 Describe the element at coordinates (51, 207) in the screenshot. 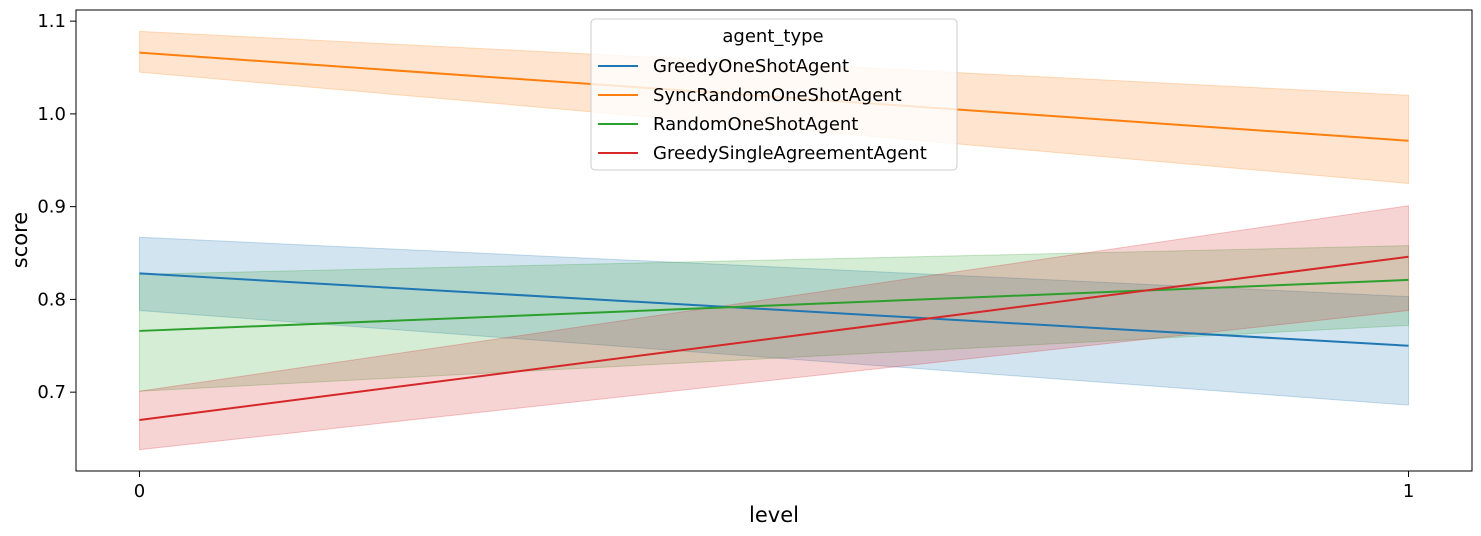

I see `y-tick-label-2: 0.9` at that location.